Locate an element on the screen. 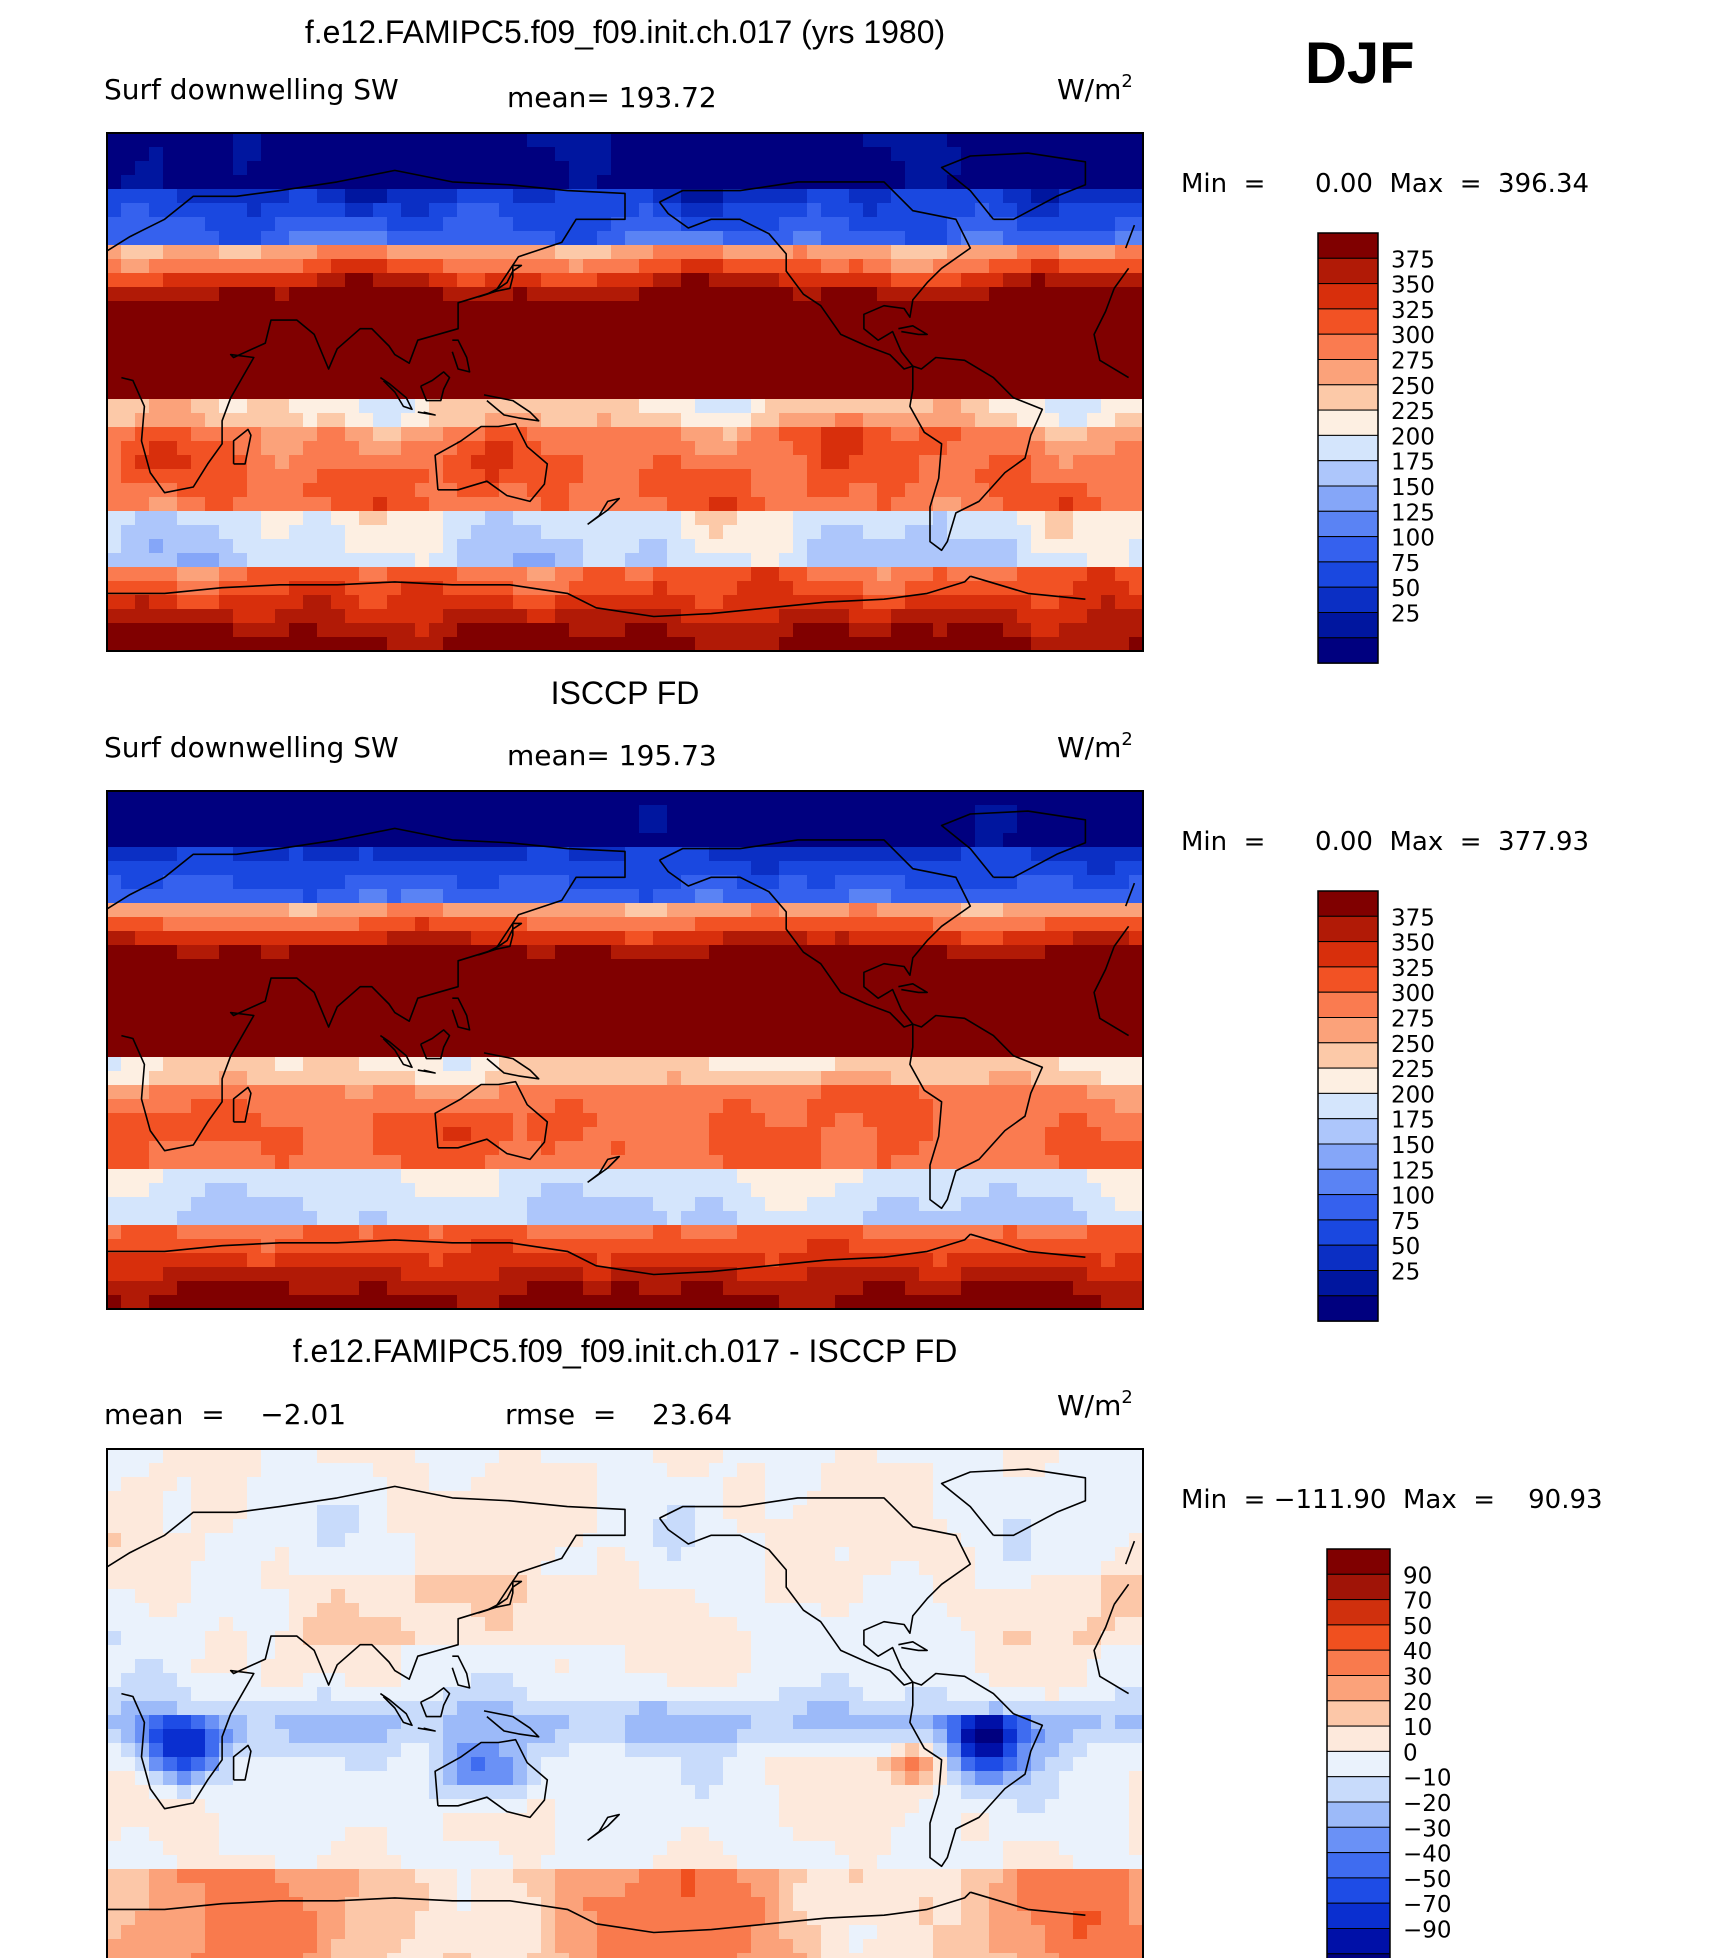 This screenshot has height=1958, width=1710. colorbar-tick-label: 325 is located at coordinates (1413, 311).